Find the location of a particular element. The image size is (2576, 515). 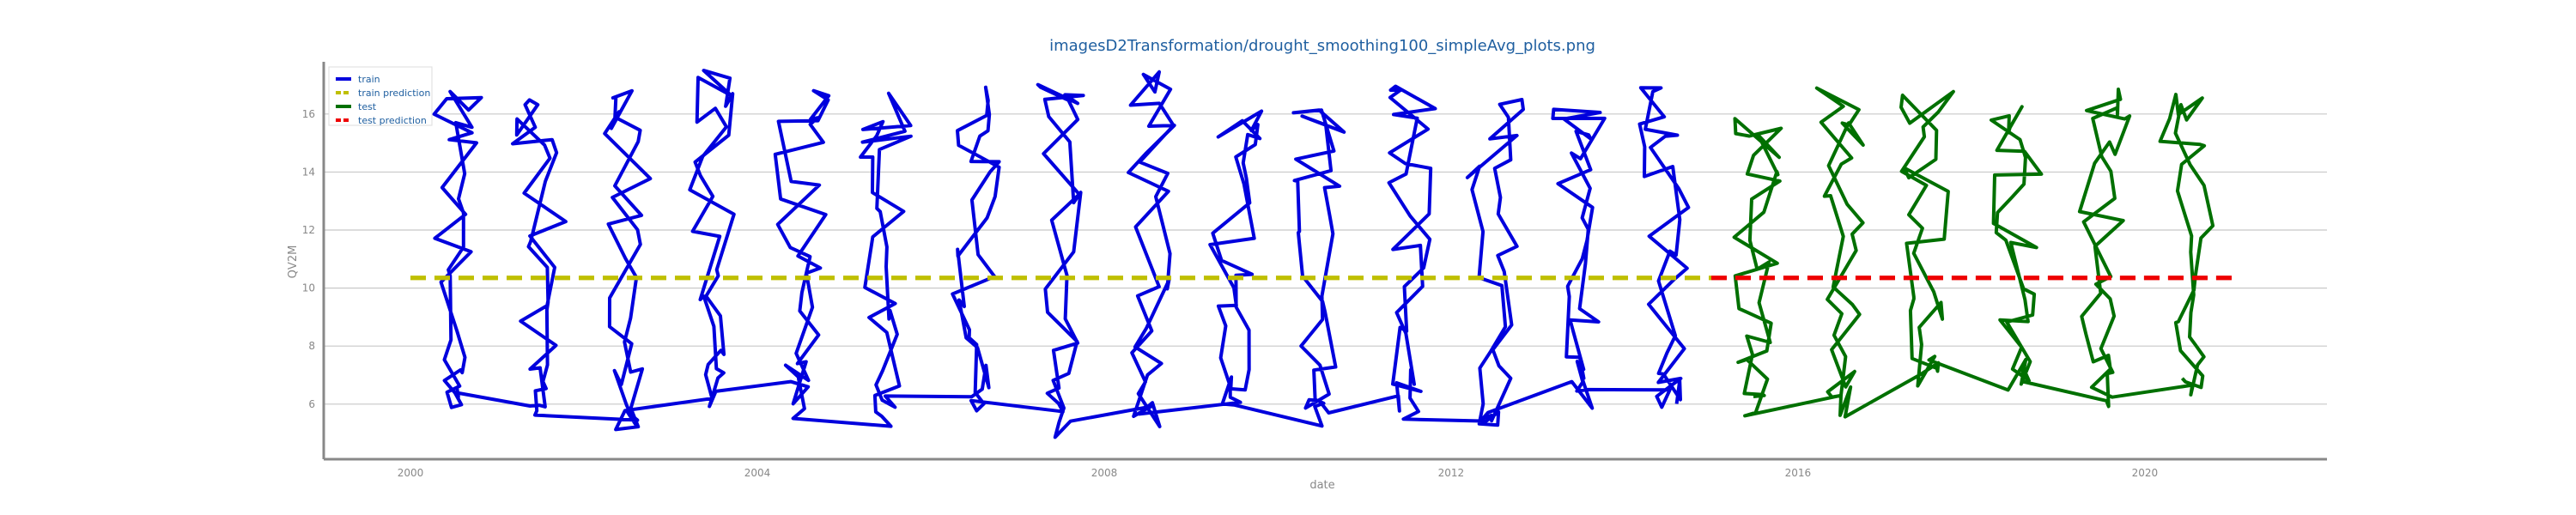

x-tick-label-2004: 2004 is located at coordinates (757, 473).